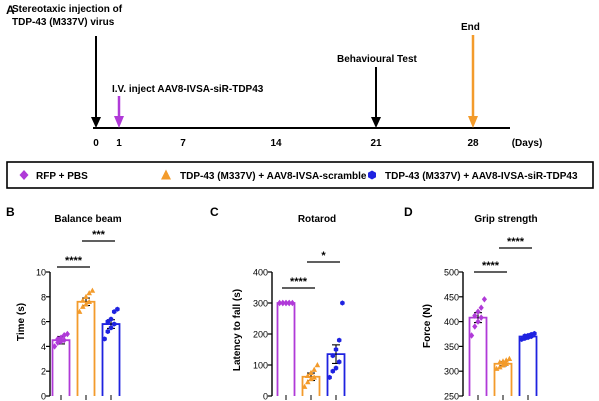 The width and height of the screenshot is (599, 401). Describe the element at coordinates (43, 297) in the screenshot. I see `y-tick-label: 8` at that location.